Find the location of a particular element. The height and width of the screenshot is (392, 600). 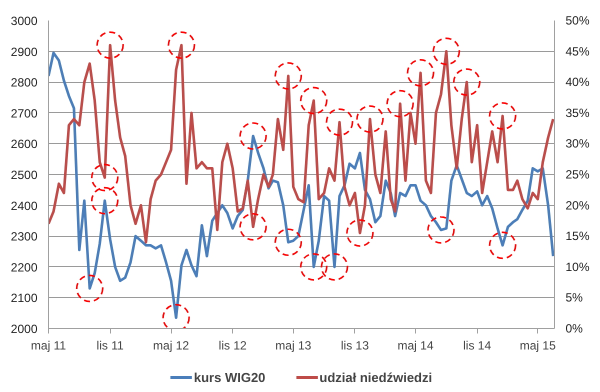

x-tick-label: maj 15 is located at coordinates (538, 345).